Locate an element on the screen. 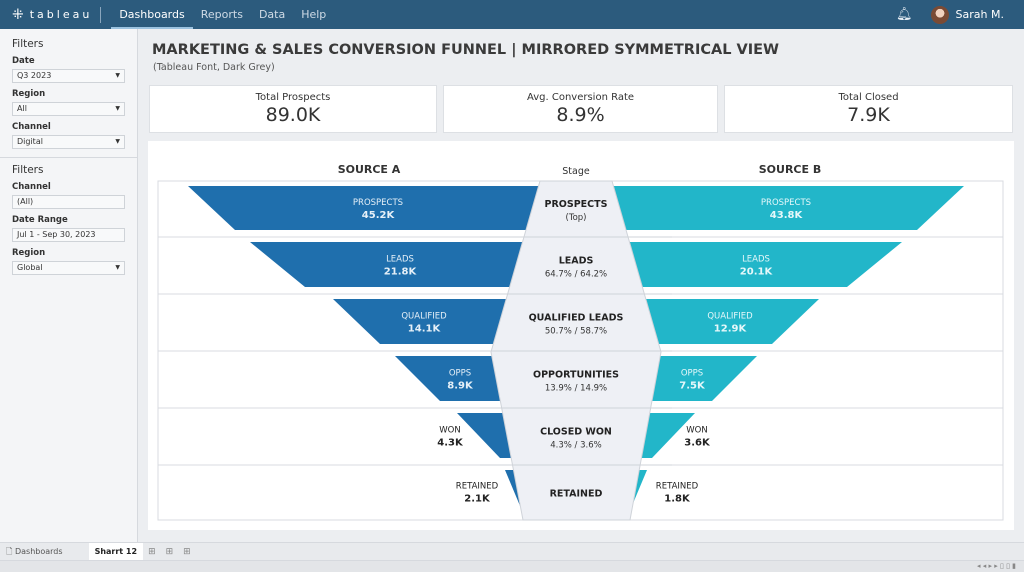  new-worksheet-icon: ⊞ is located at coordinates (152, 551).